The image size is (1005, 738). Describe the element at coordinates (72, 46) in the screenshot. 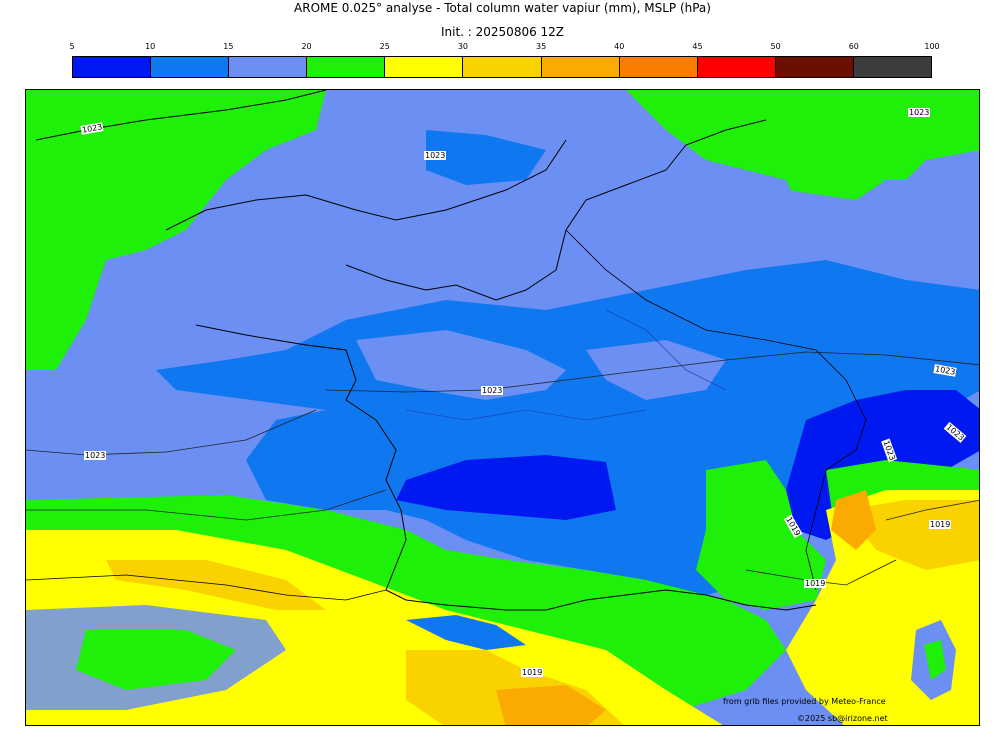

I see `legend-tick-label: 5` at that location.